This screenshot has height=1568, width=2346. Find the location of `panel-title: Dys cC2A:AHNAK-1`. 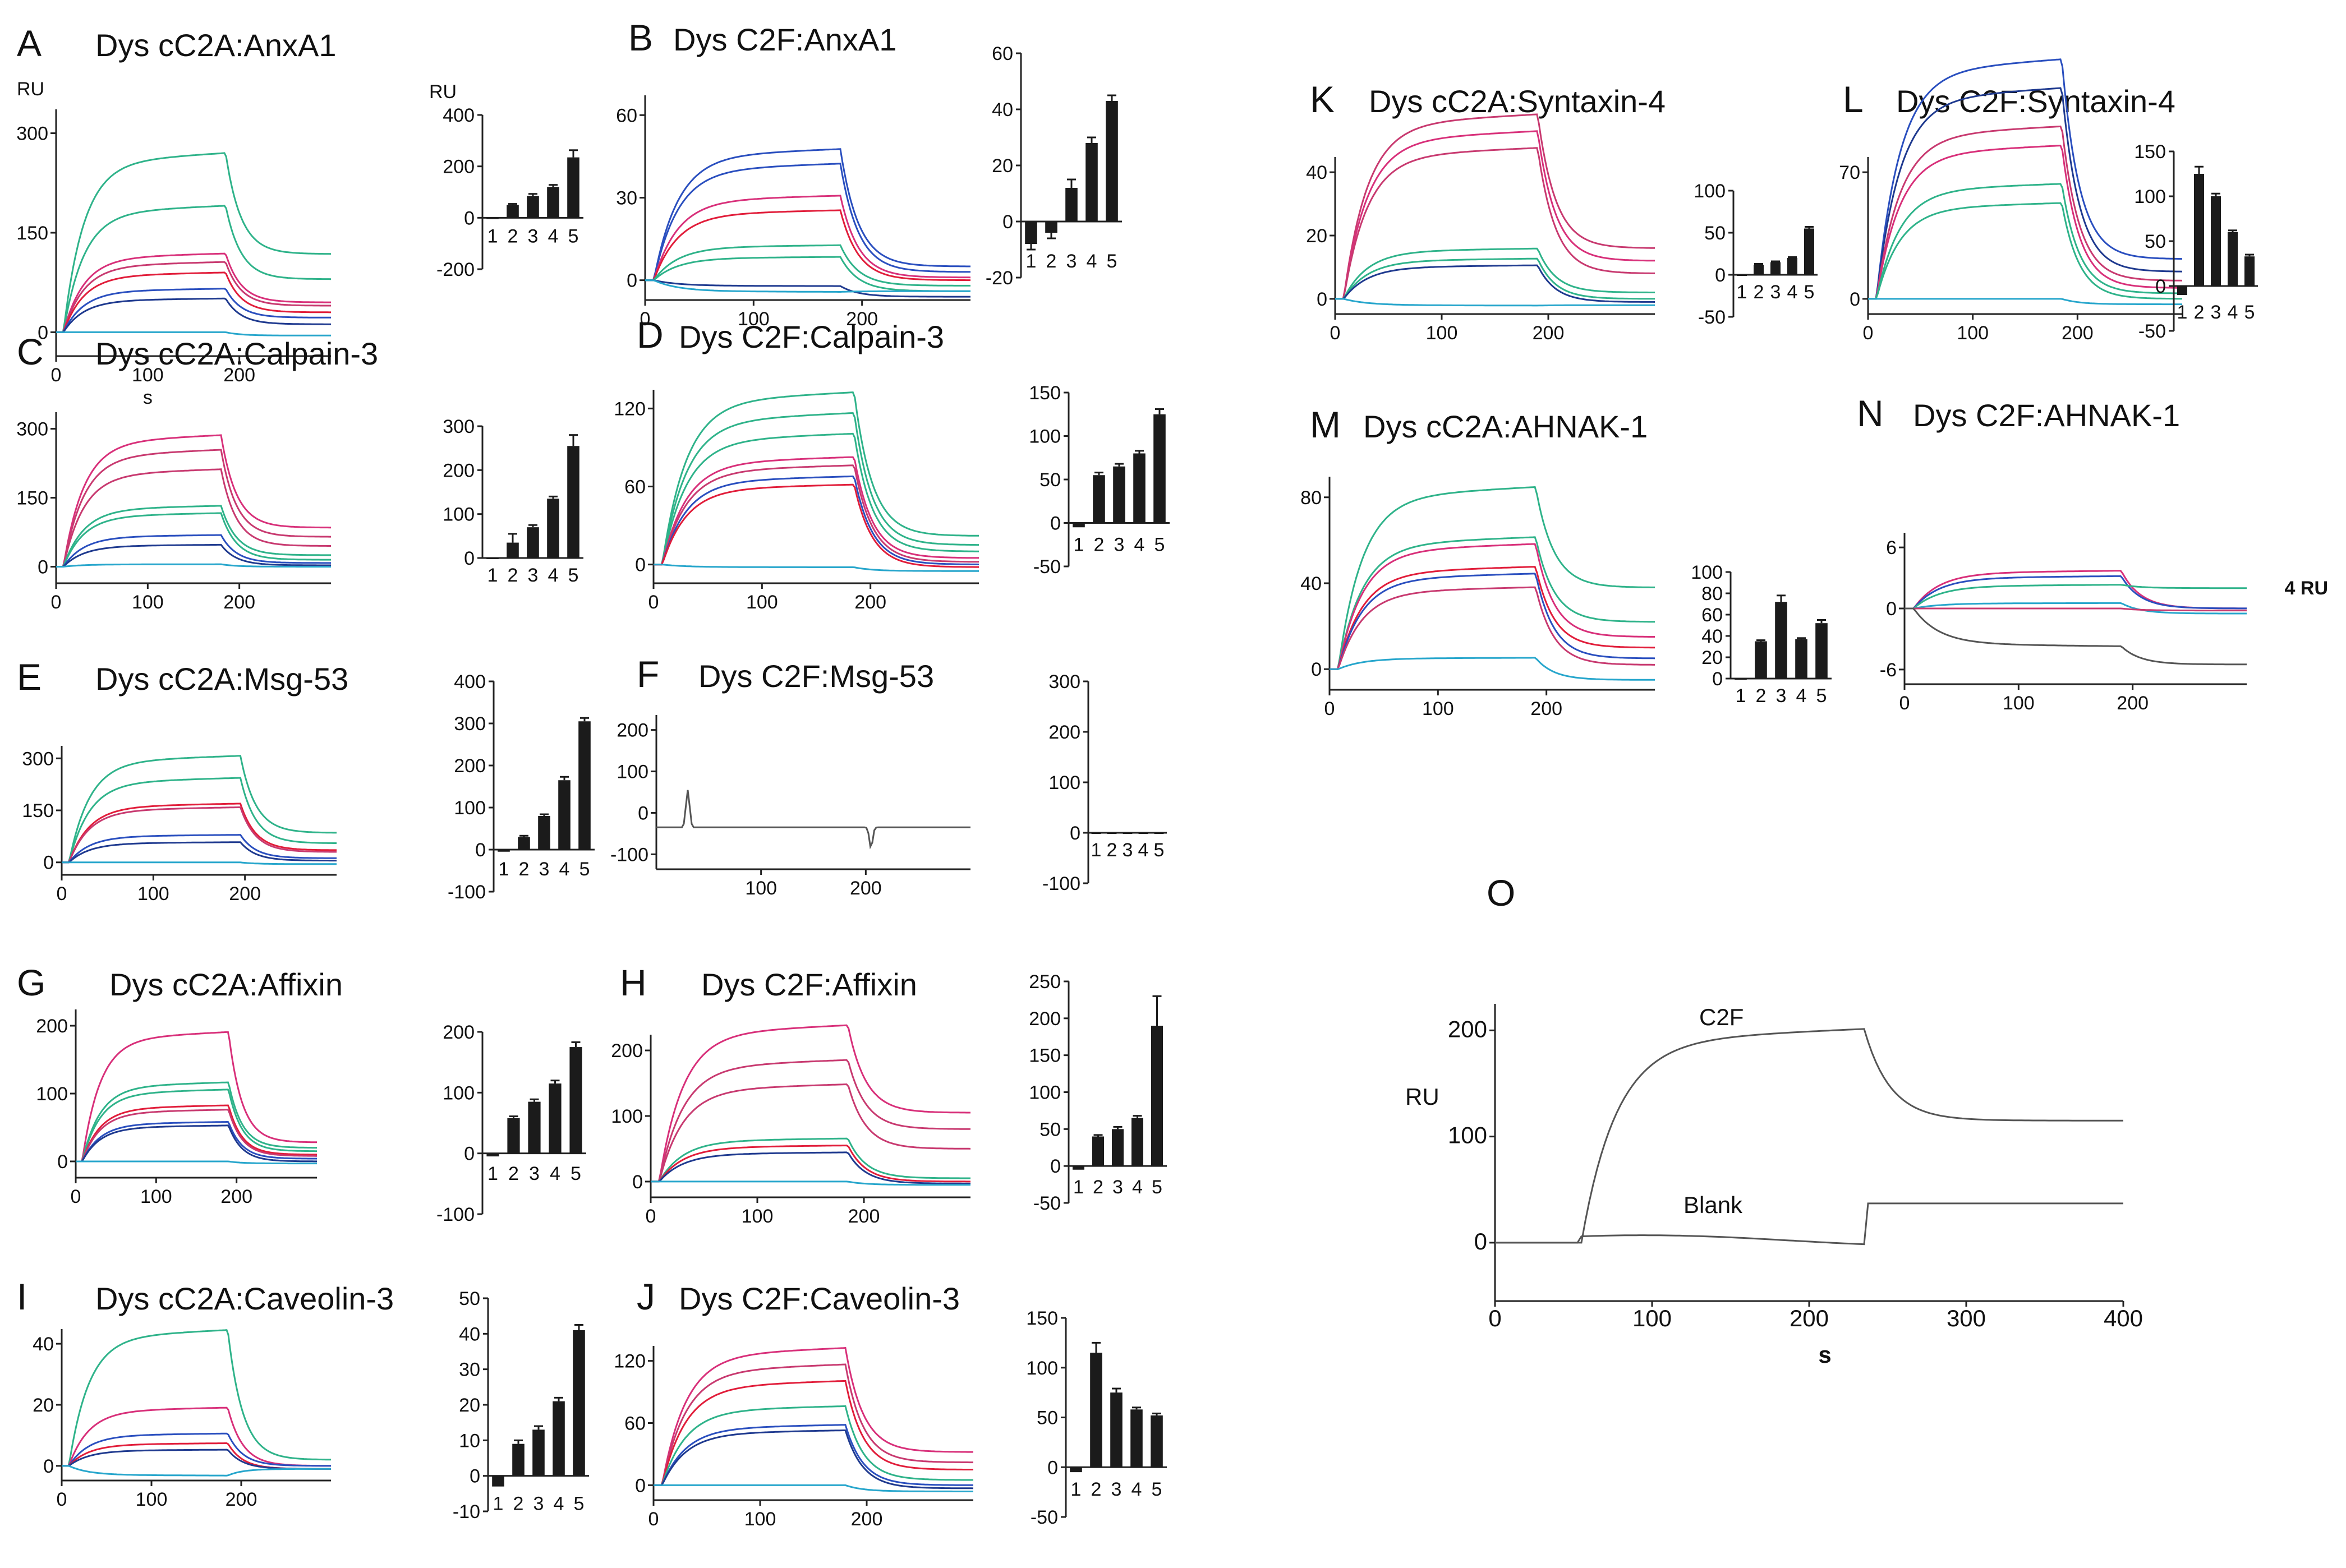

panel-title: Dys cC2A:AHNAK-1 is located at coordinates (1505, 426).